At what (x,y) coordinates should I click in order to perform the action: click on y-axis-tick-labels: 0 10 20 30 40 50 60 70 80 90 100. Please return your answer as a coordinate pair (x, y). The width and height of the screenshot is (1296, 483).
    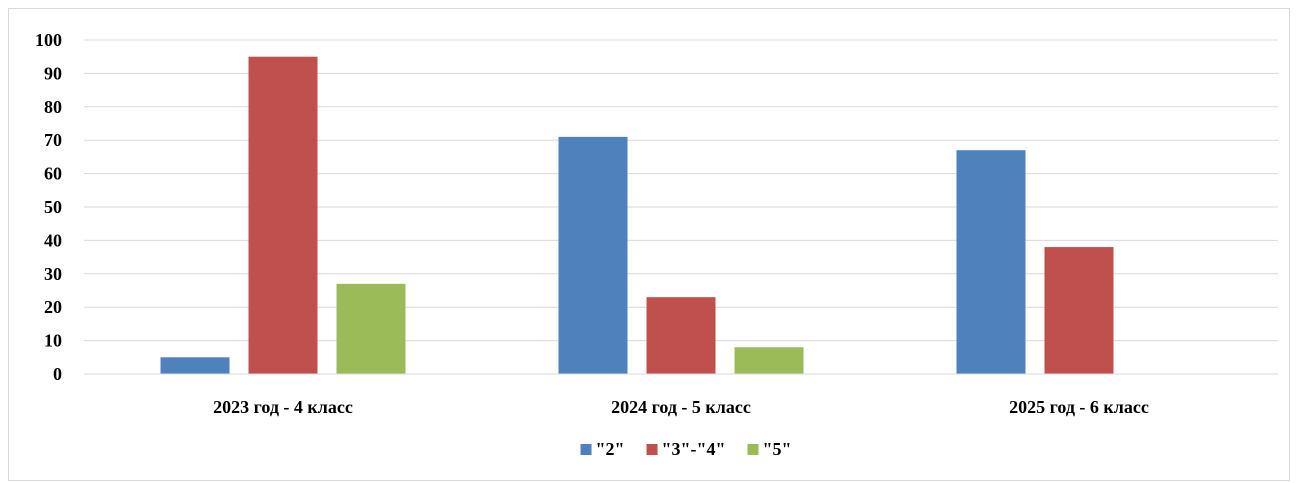
    Looking at the image, I should click on (48, 207).